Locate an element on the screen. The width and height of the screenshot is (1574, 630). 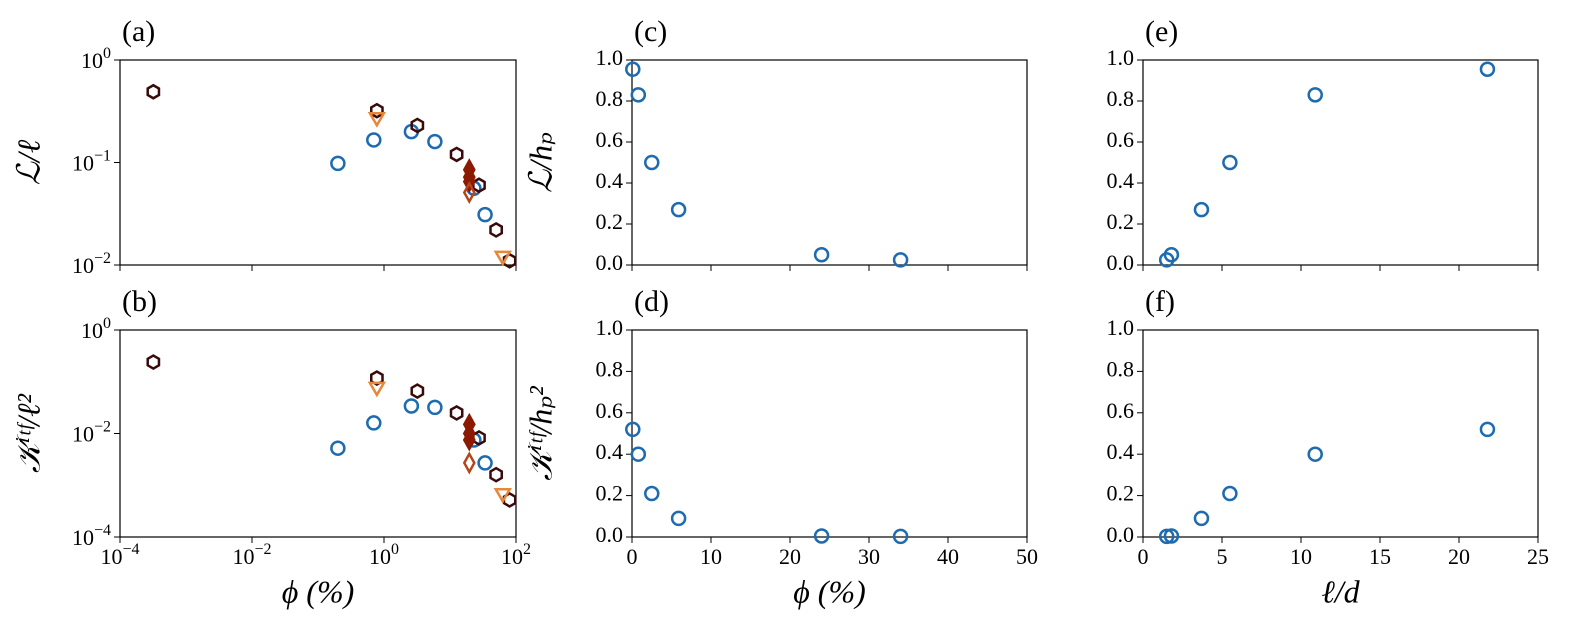
panel-label: (f) is located at coordinates (1160, 301).